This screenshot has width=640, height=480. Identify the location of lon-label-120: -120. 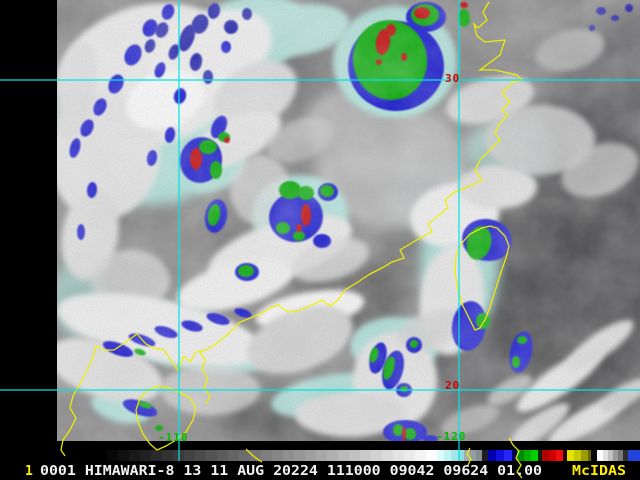
(451, 436).